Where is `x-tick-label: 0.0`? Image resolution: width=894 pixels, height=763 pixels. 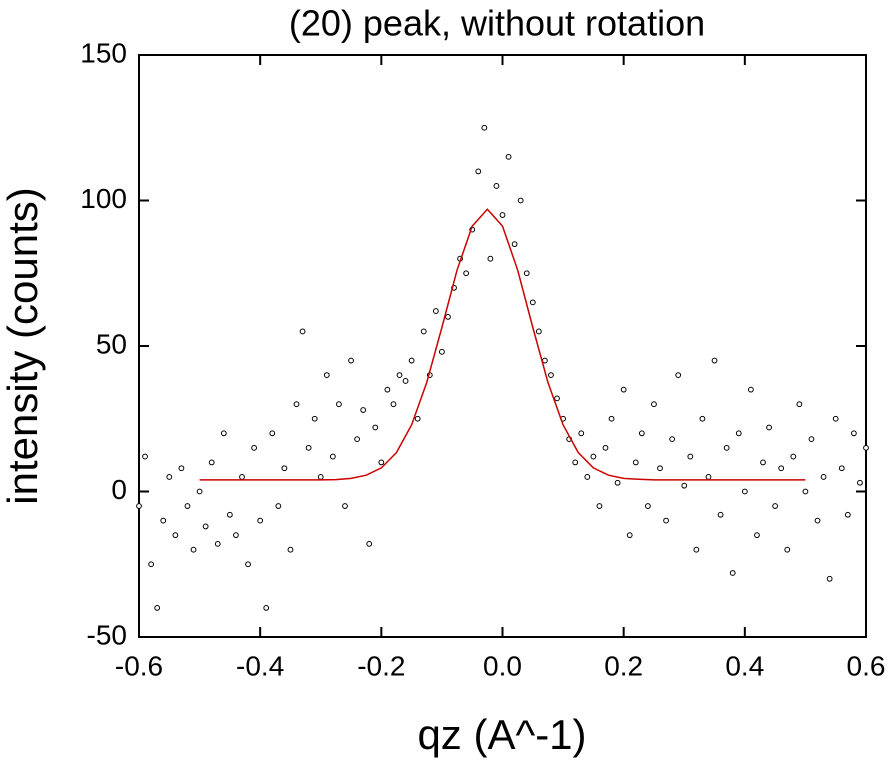
x-tick-label: 0.0 is located at coordinates (502, 665).